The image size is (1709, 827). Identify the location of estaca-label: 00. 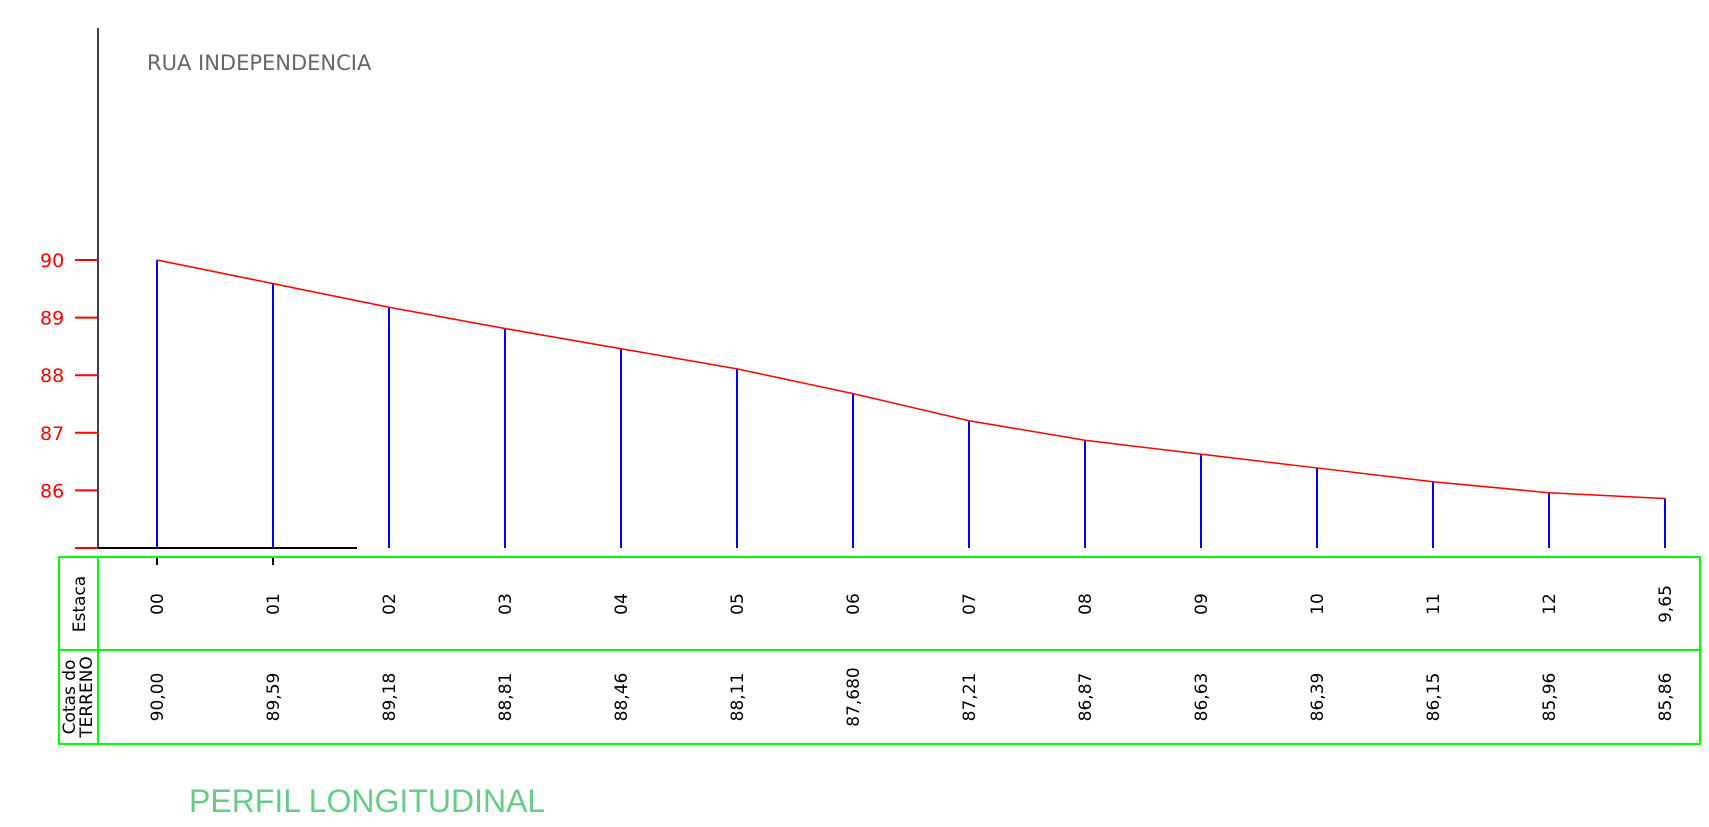
(158, 604).